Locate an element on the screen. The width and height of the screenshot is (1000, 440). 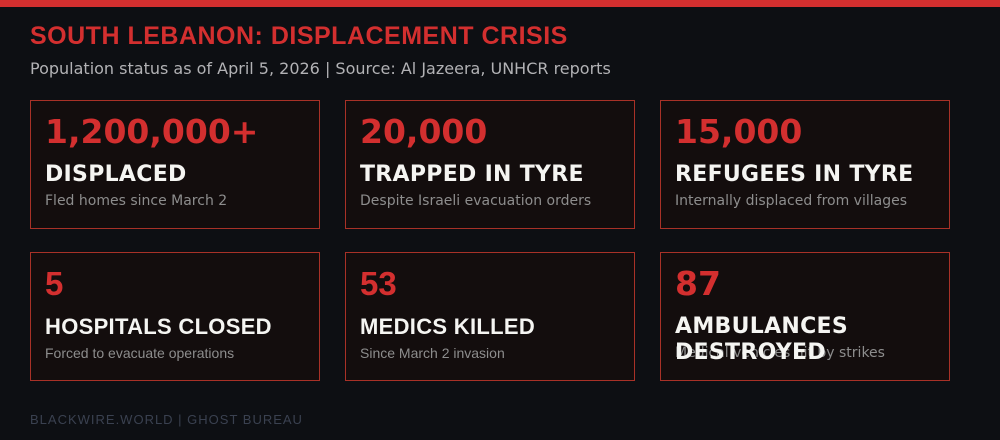
stat-label: REFUGEES IN TYRE is located at coordinates (794, 174).